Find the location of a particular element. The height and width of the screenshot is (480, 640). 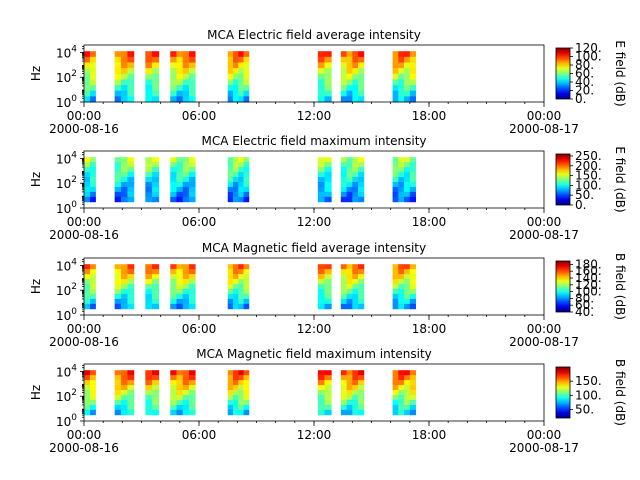

colorbar-tick-label: 120. is located at coordinates (588, 285).